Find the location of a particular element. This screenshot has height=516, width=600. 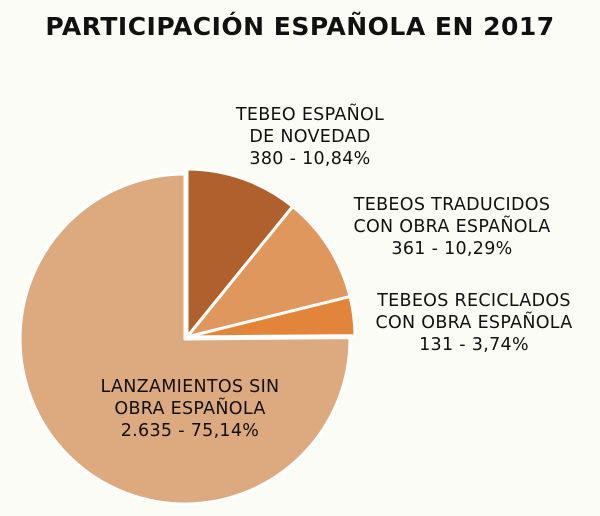

slice-value-label: 380 - 10,84% is located at coordinates (310, 159).